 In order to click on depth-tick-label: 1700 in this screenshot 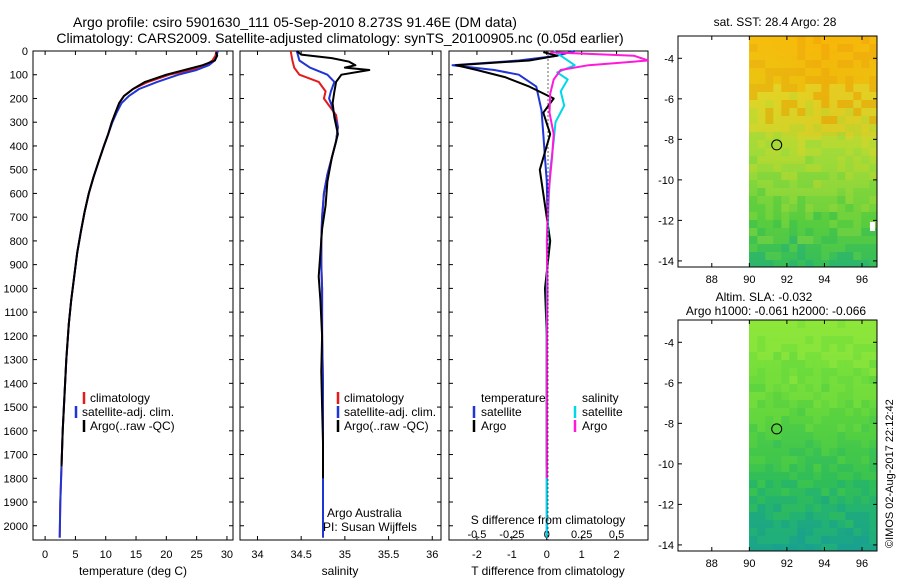, I will do `click(16, 456)`.